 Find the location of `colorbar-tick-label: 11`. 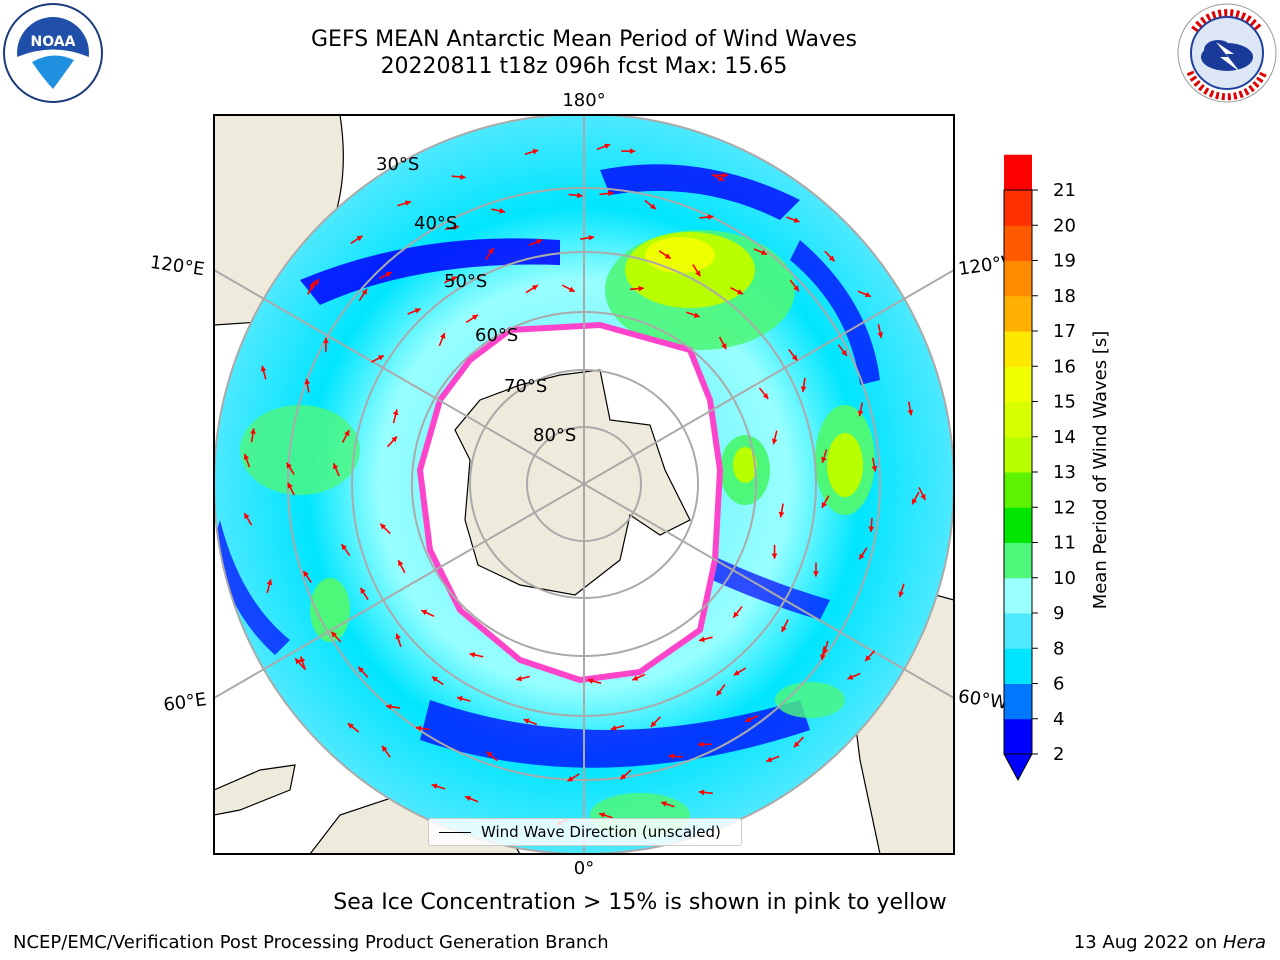

colorbar-tick-label: 11 is located at coordinates (1064, 543).